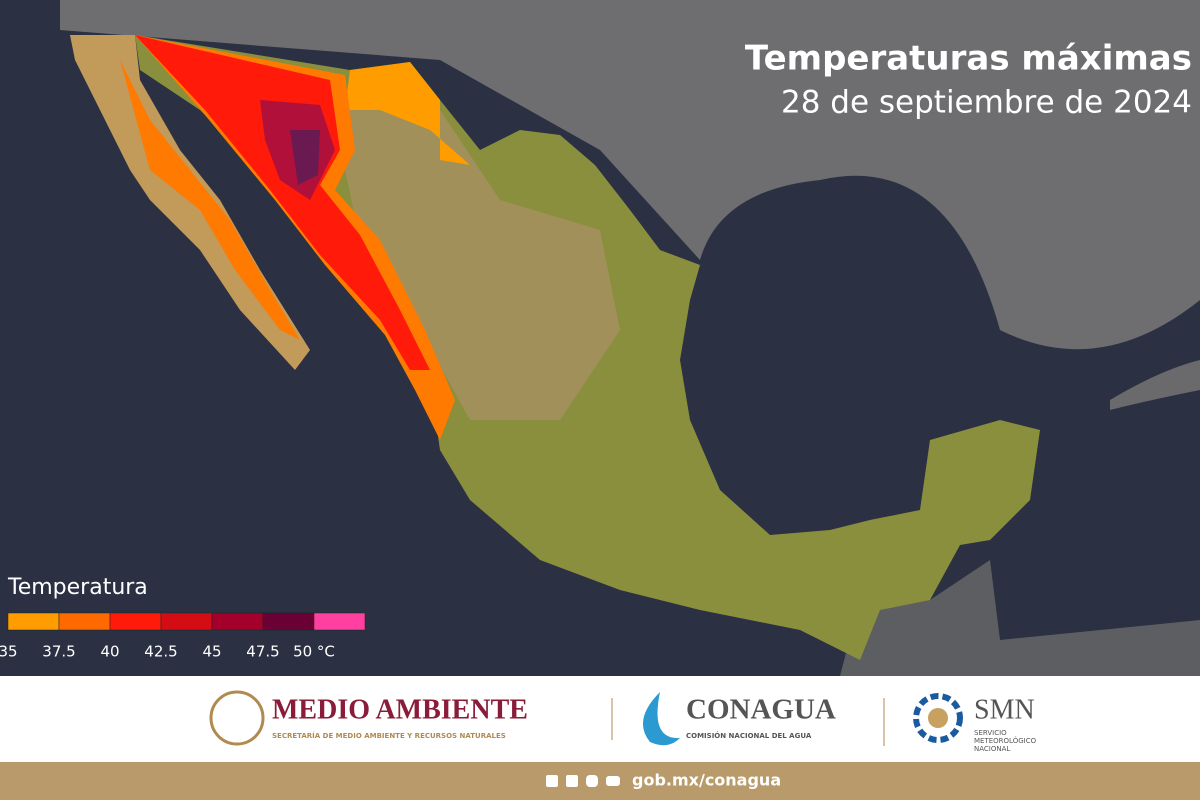 This screenshot has width=1200, height=804. Describe the element at coordinates (314, 652) in the screenshot. I see `legend-label: 50 °C` at that location.